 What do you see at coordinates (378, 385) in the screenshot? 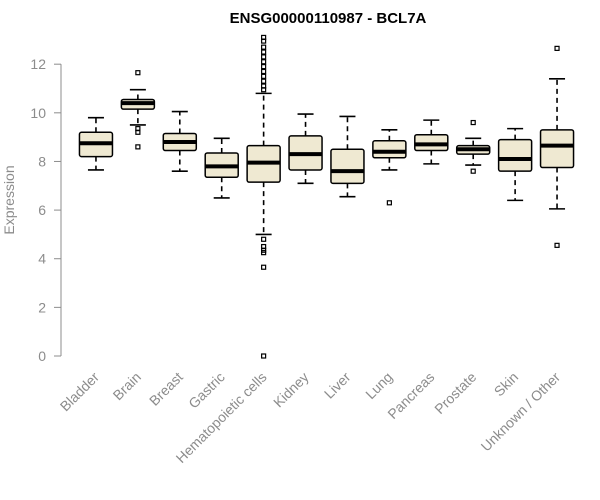
I see `x-tick-label: Lung` at bounding box center [378, 385].